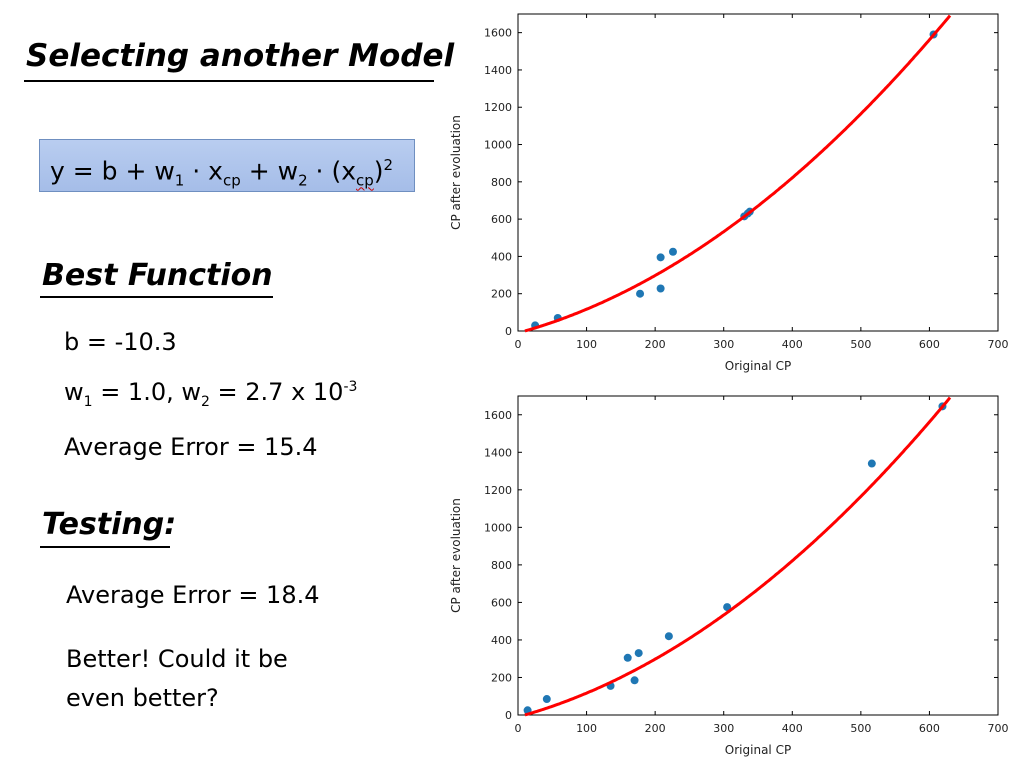 The image size is (1033, 767). What do you see at coordinates (229, 81) in the screenshot?
I see `title-underline` at bounding box center [229, 81].